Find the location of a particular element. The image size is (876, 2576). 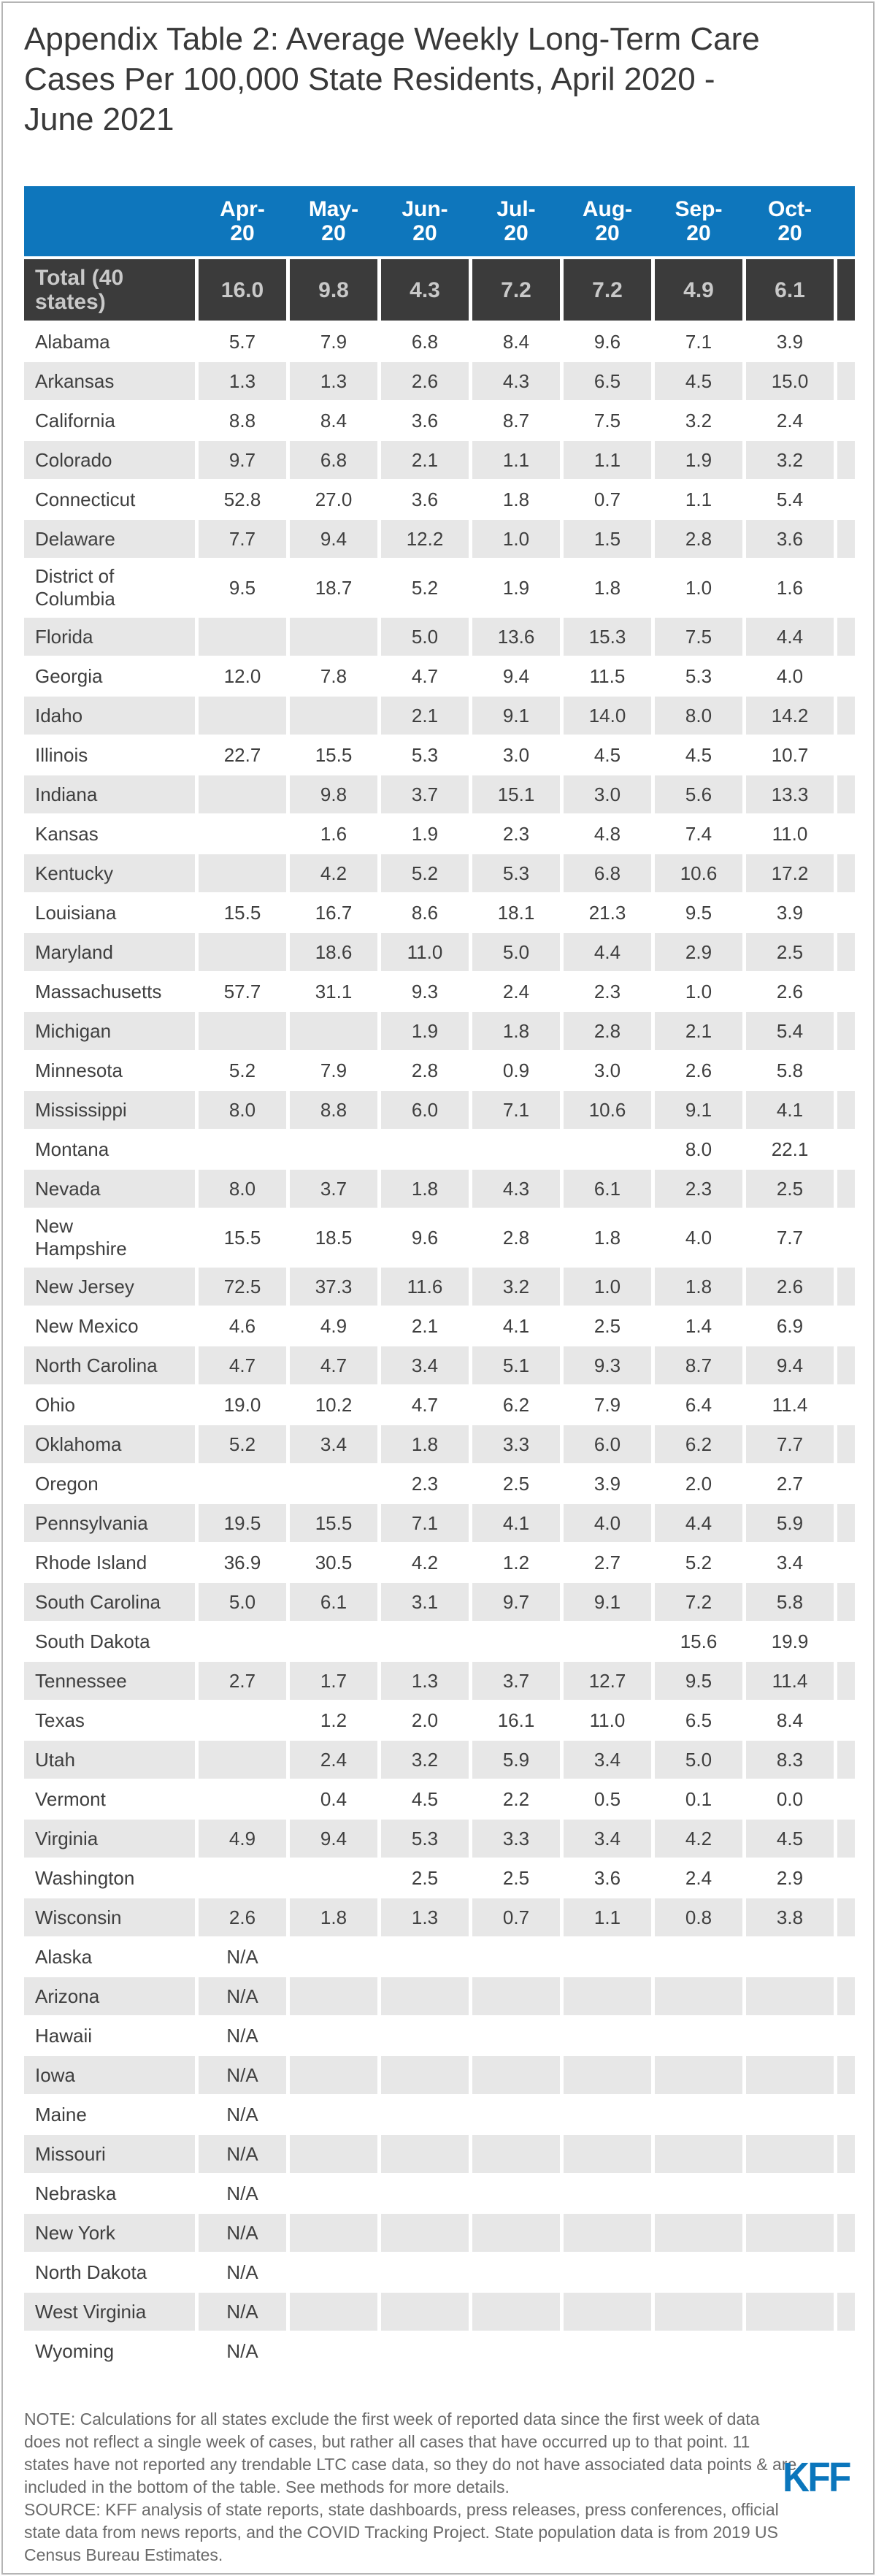

value-cell: 2.2 is located at coordinates (516, 1799).